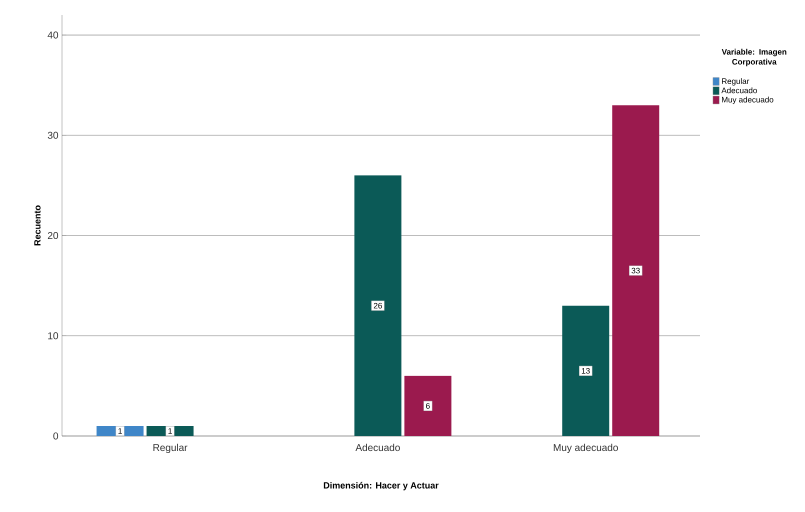  I want to click on y-tick-label: 20, so click(53, 236).